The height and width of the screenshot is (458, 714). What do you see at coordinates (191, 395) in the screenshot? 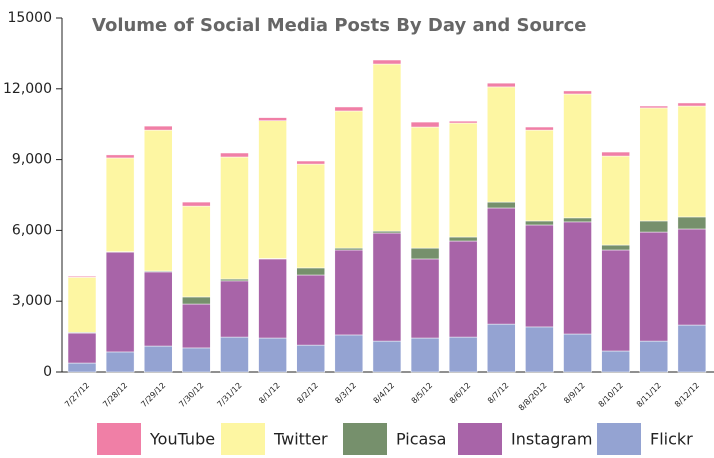
I see `x-tick-label: 7/30/12` at bounding box center [191, 395].